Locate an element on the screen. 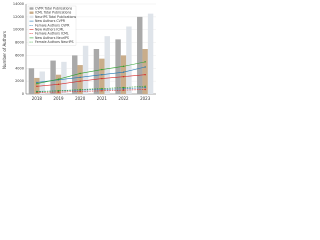  x-tick-label: 2018 is located at coordinates (37, 98).